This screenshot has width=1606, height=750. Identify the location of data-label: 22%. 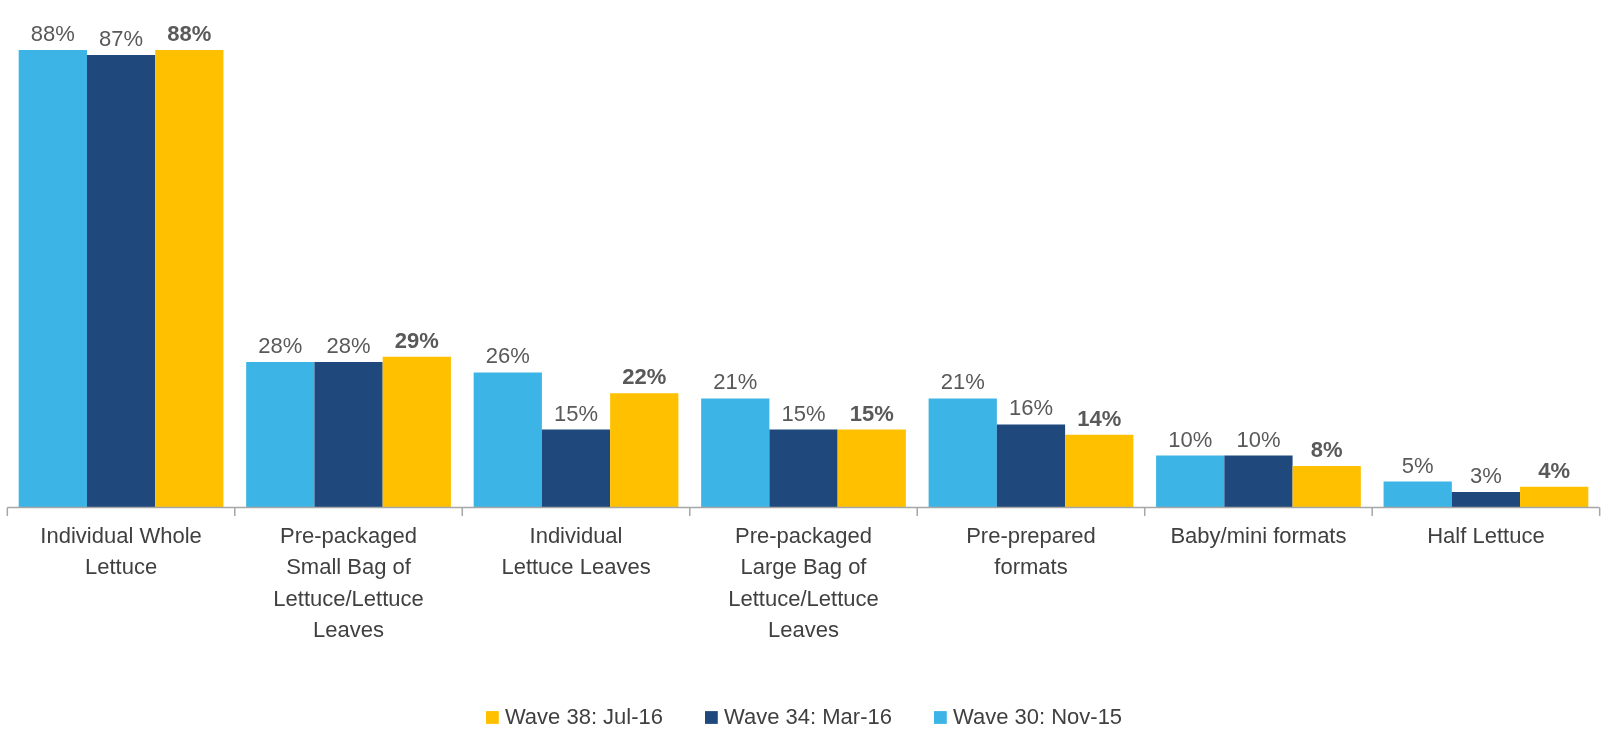
(644, 377).